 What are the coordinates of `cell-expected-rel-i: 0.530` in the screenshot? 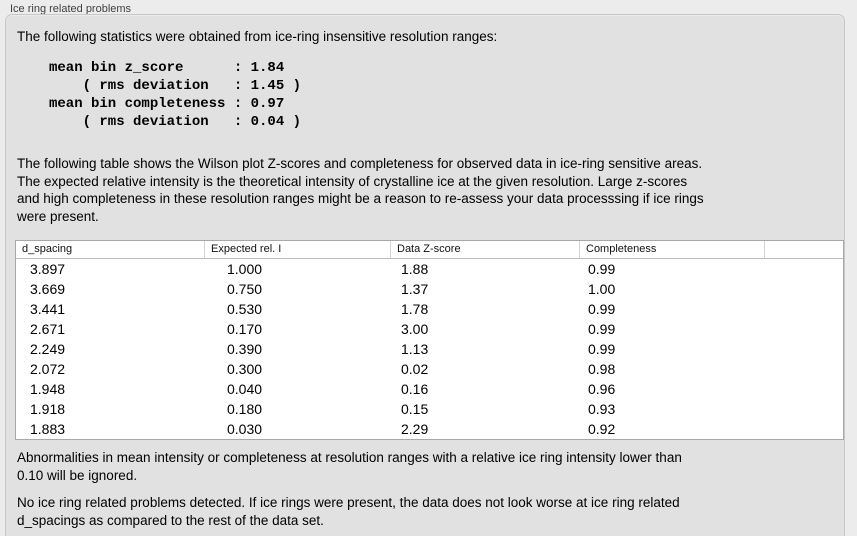 It's located at (245, 309).